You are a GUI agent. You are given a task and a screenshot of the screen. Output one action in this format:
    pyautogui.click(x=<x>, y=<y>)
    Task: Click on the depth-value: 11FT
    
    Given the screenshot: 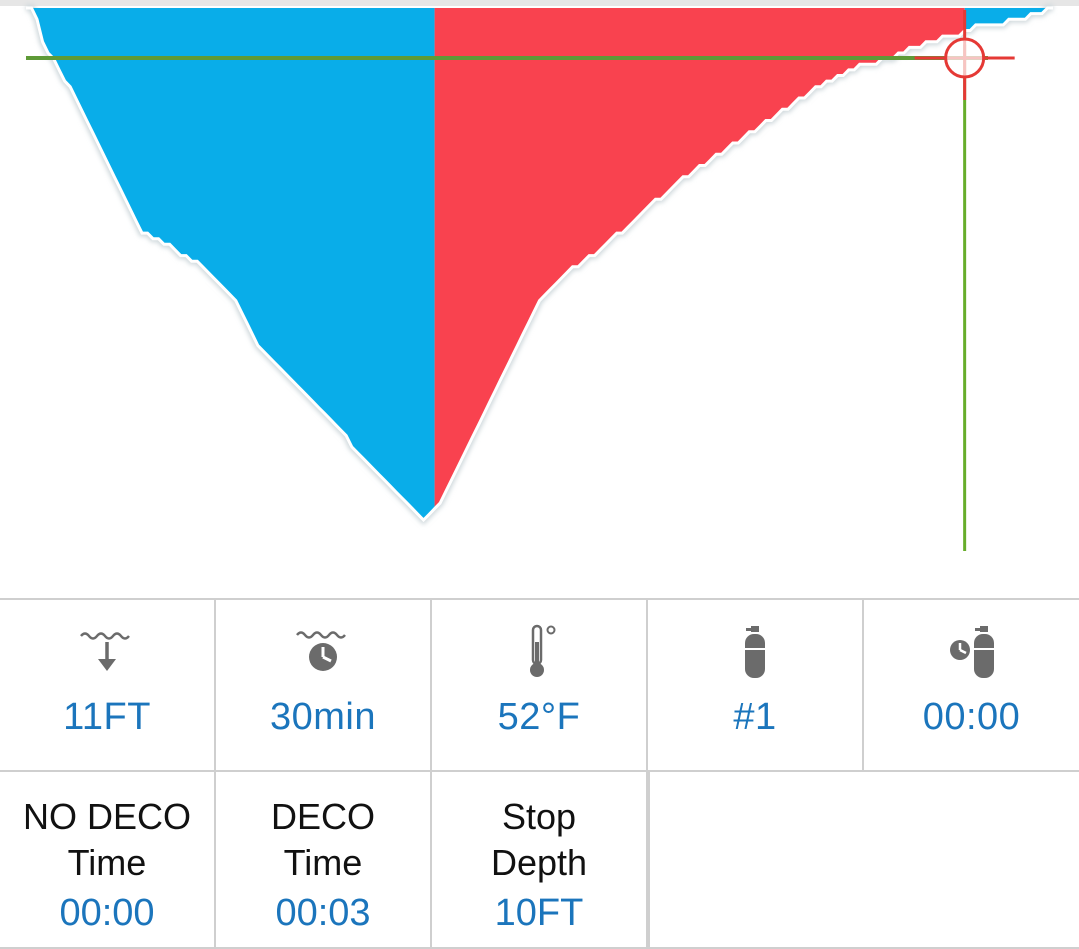 What is the action you would take?
    pyautogui.click(x=107, y=717)
    